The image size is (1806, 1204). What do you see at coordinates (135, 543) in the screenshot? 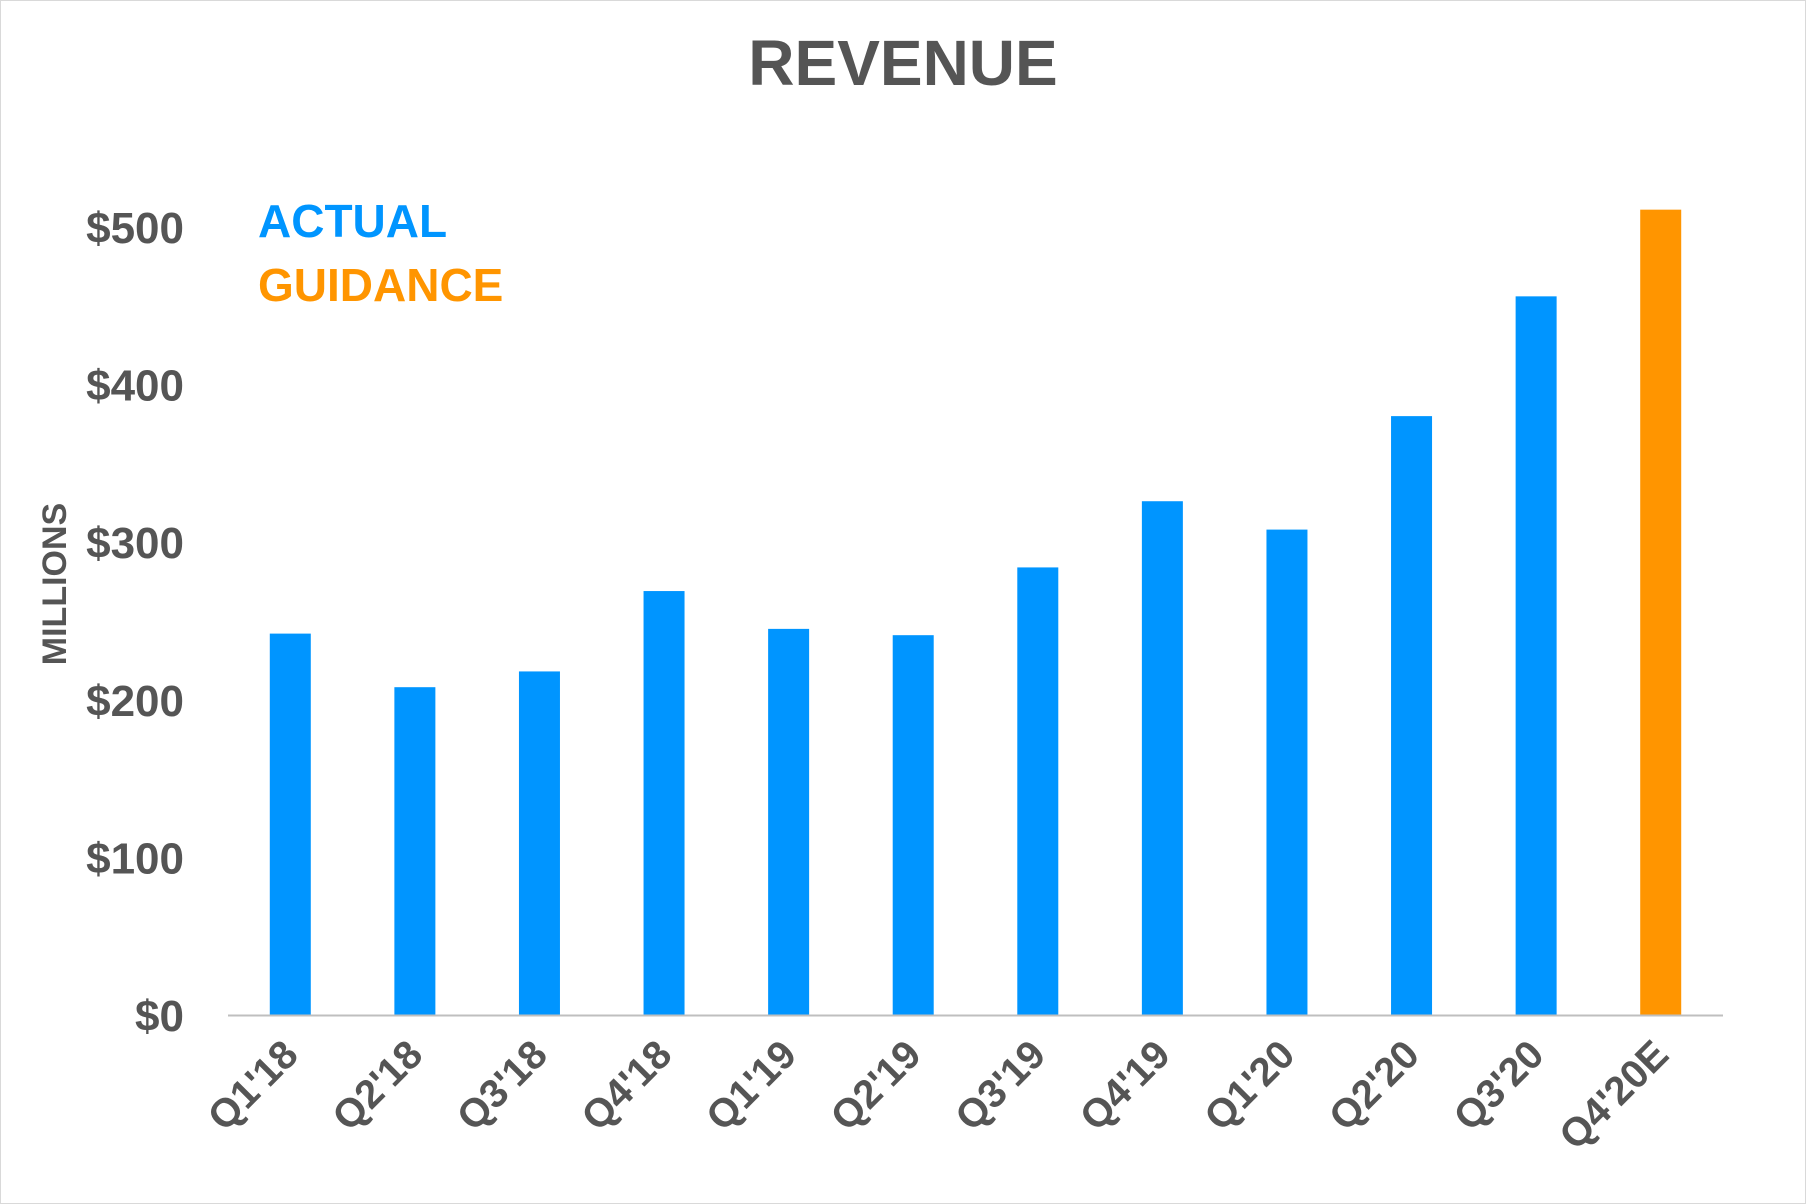
I see `y-tick-label: $300` at bounding box center [135, 543].